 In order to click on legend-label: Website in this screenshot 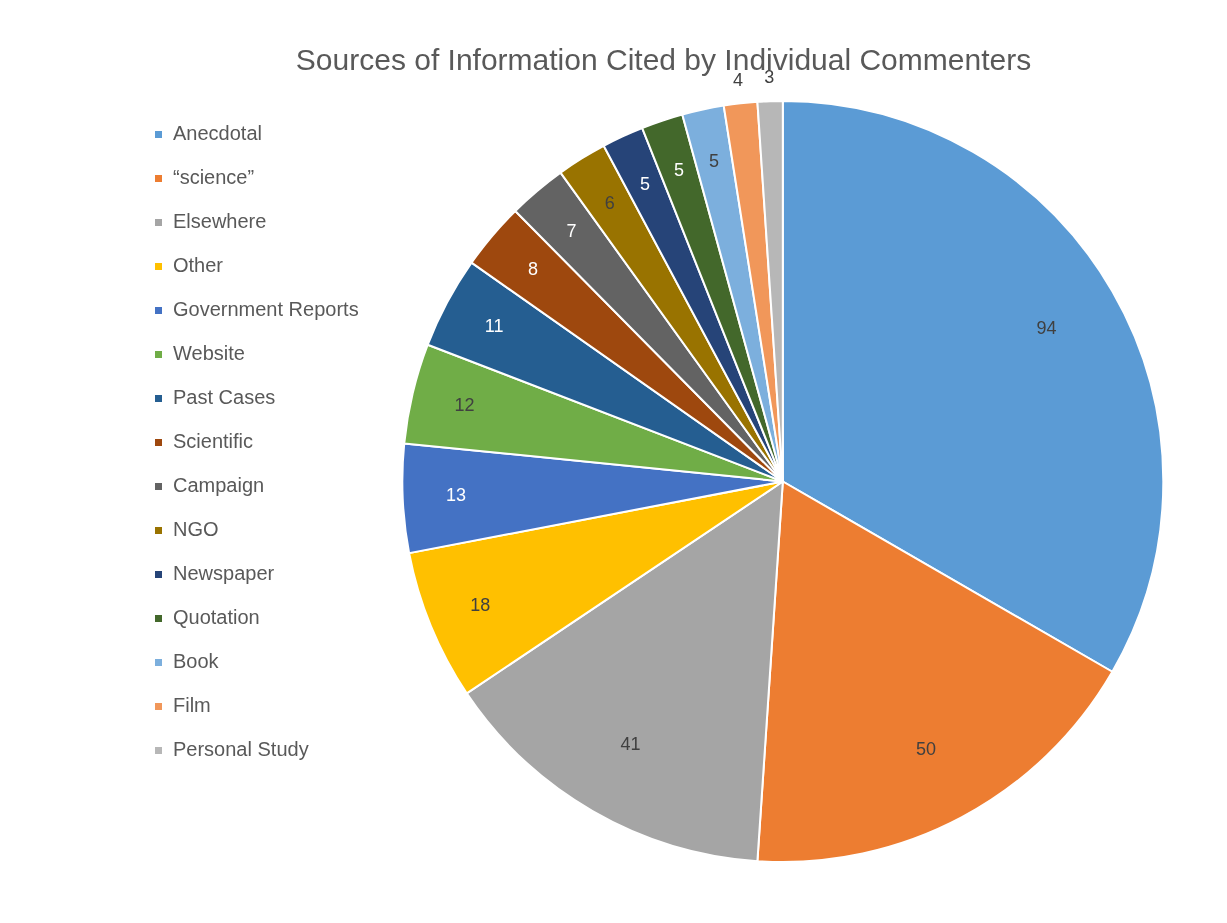, I will do `click(209, 353)`.